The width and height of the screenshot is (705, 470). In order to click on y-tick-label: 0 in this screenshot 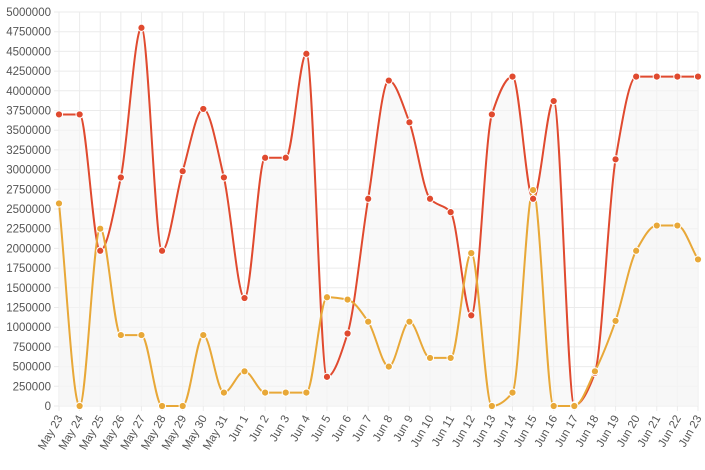, I will do `click(48, 407)`.